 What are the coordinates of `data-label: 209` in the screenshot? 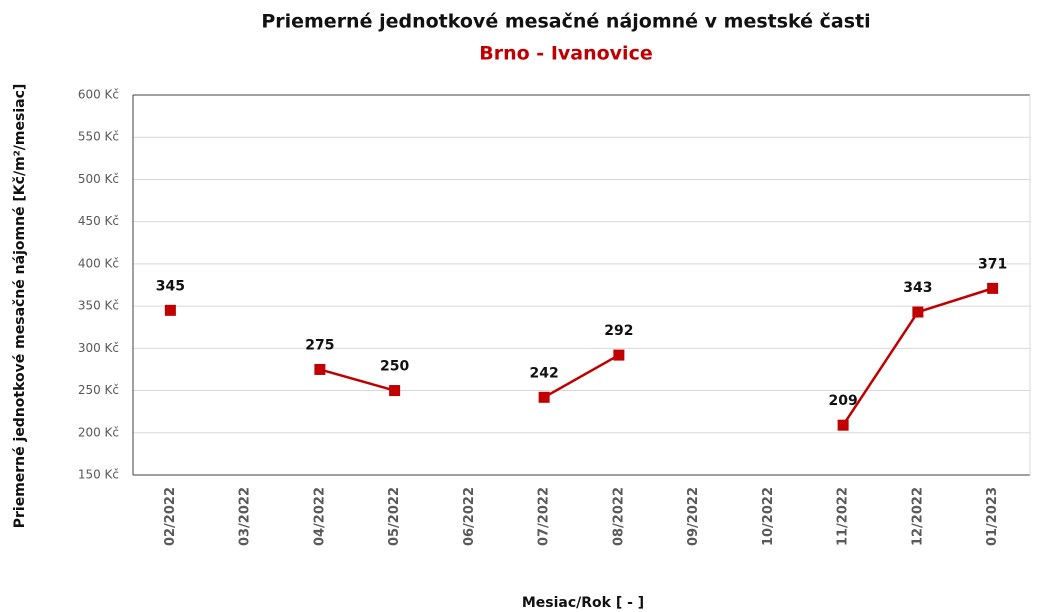 It's located at (843, 401).